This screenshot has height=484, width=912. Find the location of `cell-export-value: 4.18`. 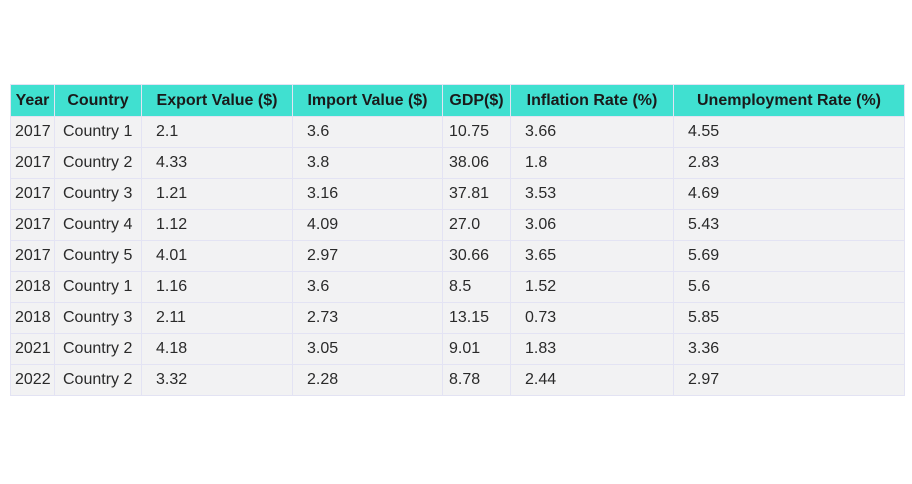

cell-export-value: 4.18 is located at coordinates (217, 349).